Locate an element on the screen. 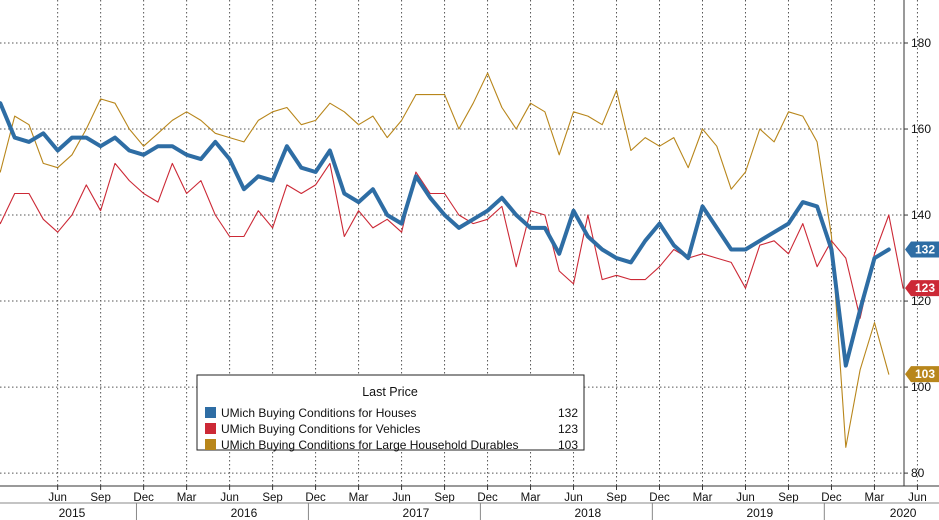 This screenshot has height=520, width=939. legend-label: UMich Buying Conditions for Houses is located at coordinates (318, 413).